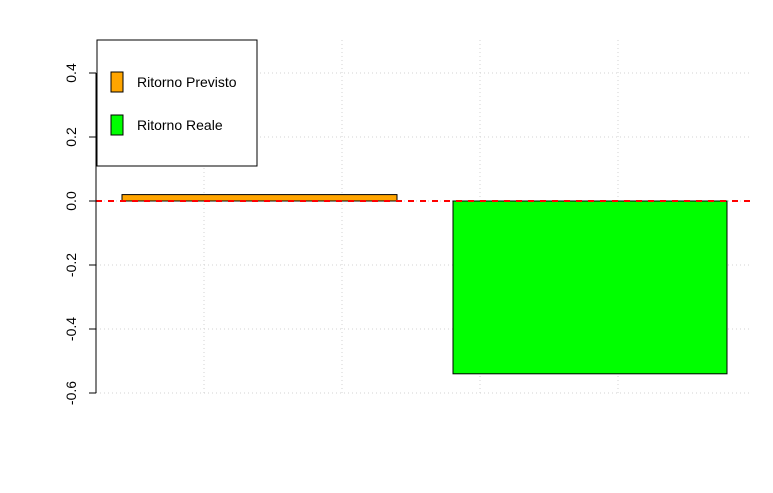  Describe the element at coordinates (71, 393) in the screenshot. I see `y-tick-label: -0.6` at that location.